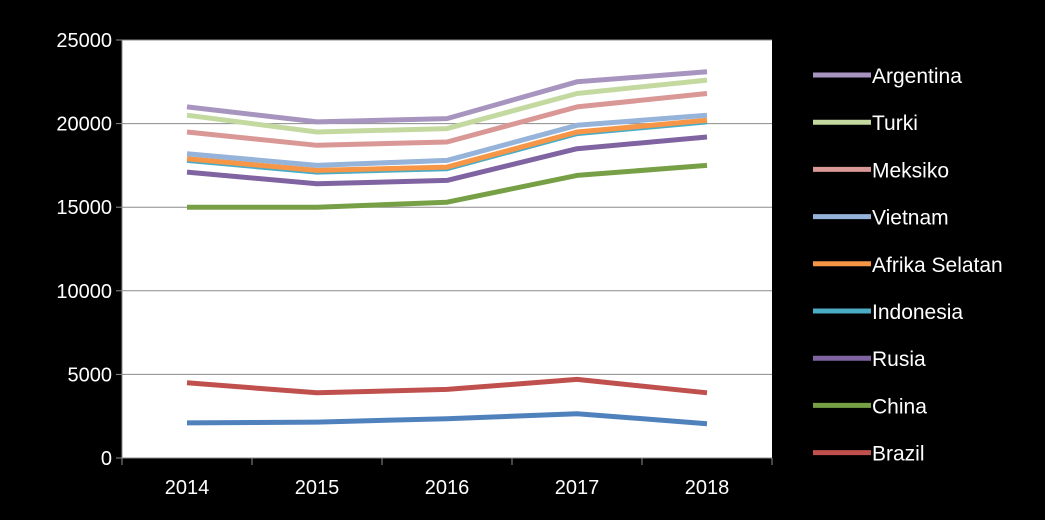 The height and width of the screenshot is (520, 1045). I want to click on legend-label-argentina: Argentina, so click(917, 76).